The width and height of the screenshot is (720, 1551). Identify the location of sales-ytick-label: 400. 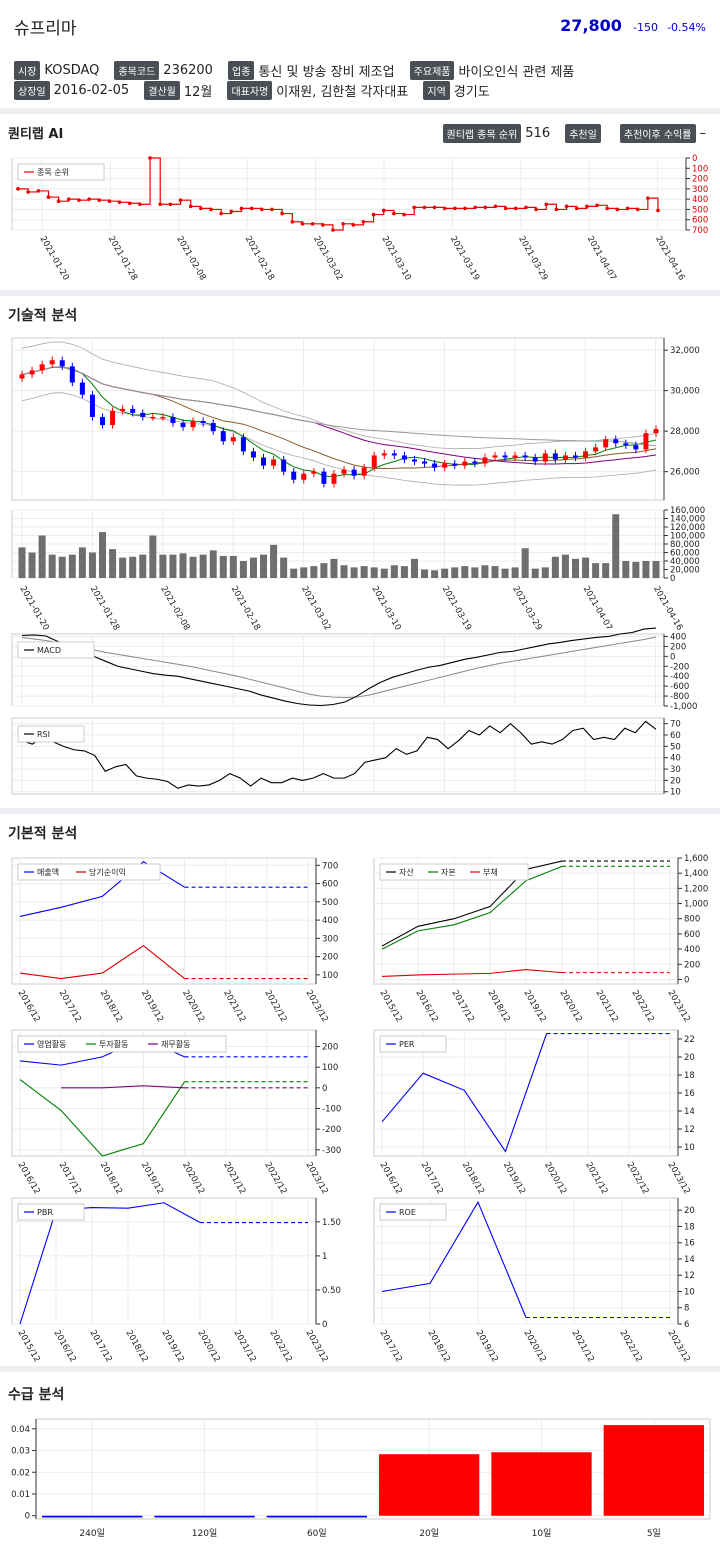
(330, 921).